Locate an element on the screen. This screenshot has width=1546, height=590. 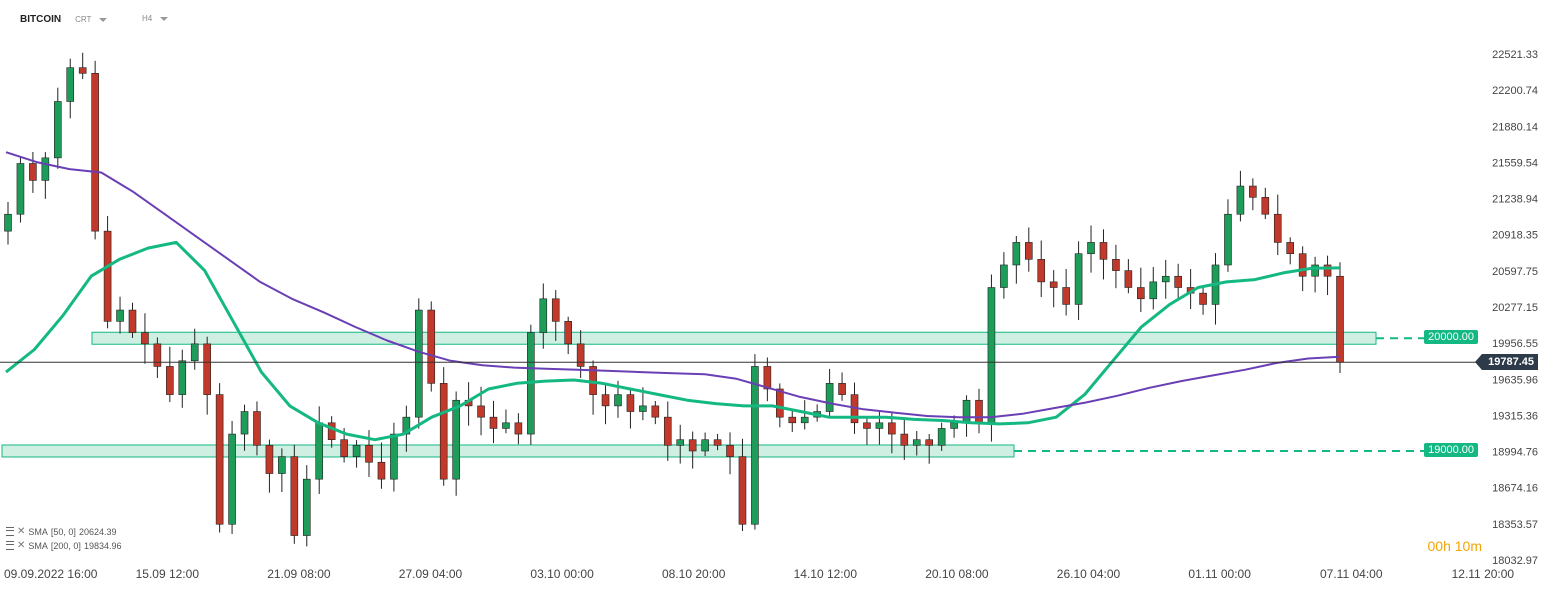
x-tick-label: 15.09 12:00 is located at coordinates (168, 574).